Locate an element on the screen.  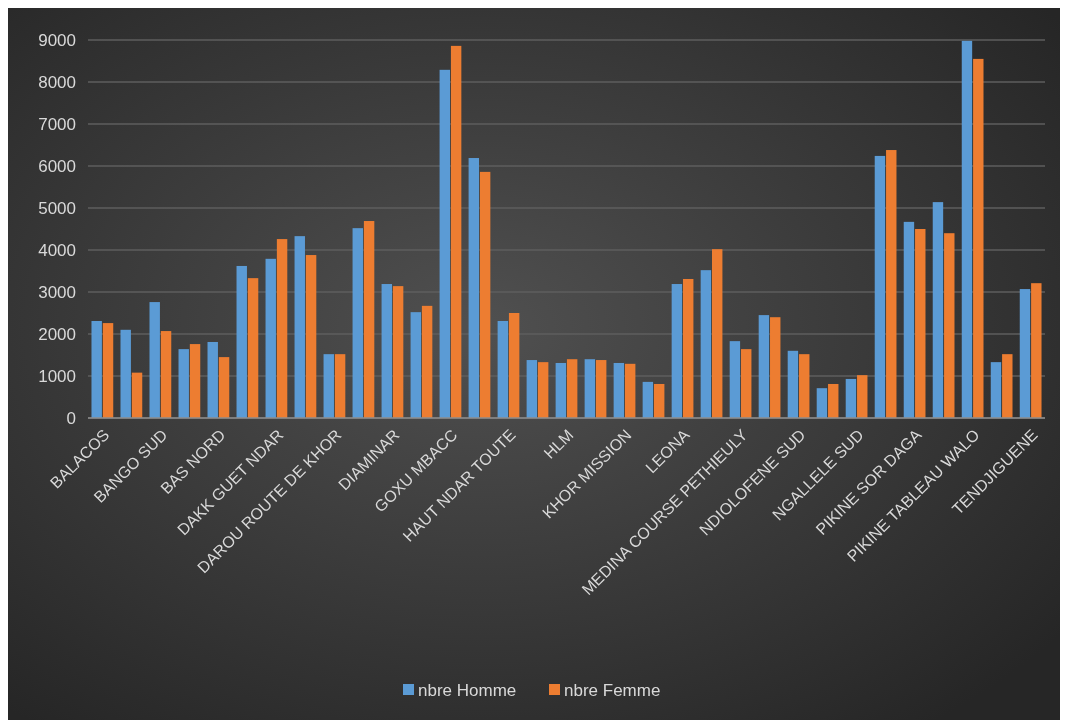
legend-label: nbre Femme is located at coordinates (612, 690).